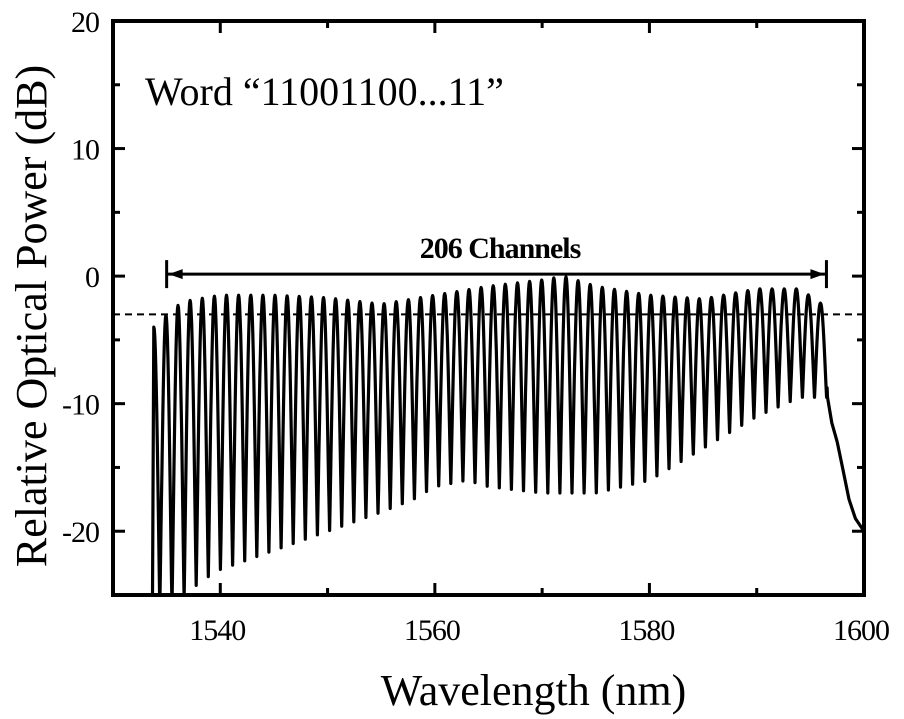  I want to click on y-tick-label: -20, so click(80, 532).